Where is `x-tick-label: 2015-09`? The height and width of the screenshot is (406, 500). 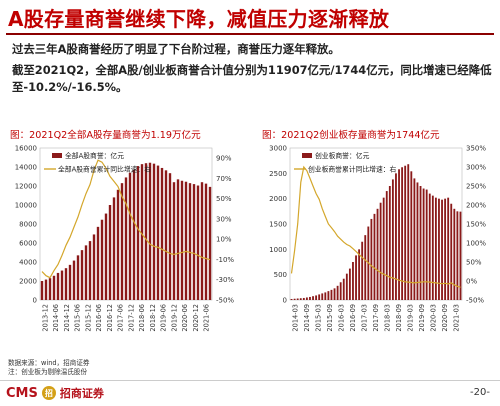 x-tick-label: 2015-09 is located at coordinates (330, 318).